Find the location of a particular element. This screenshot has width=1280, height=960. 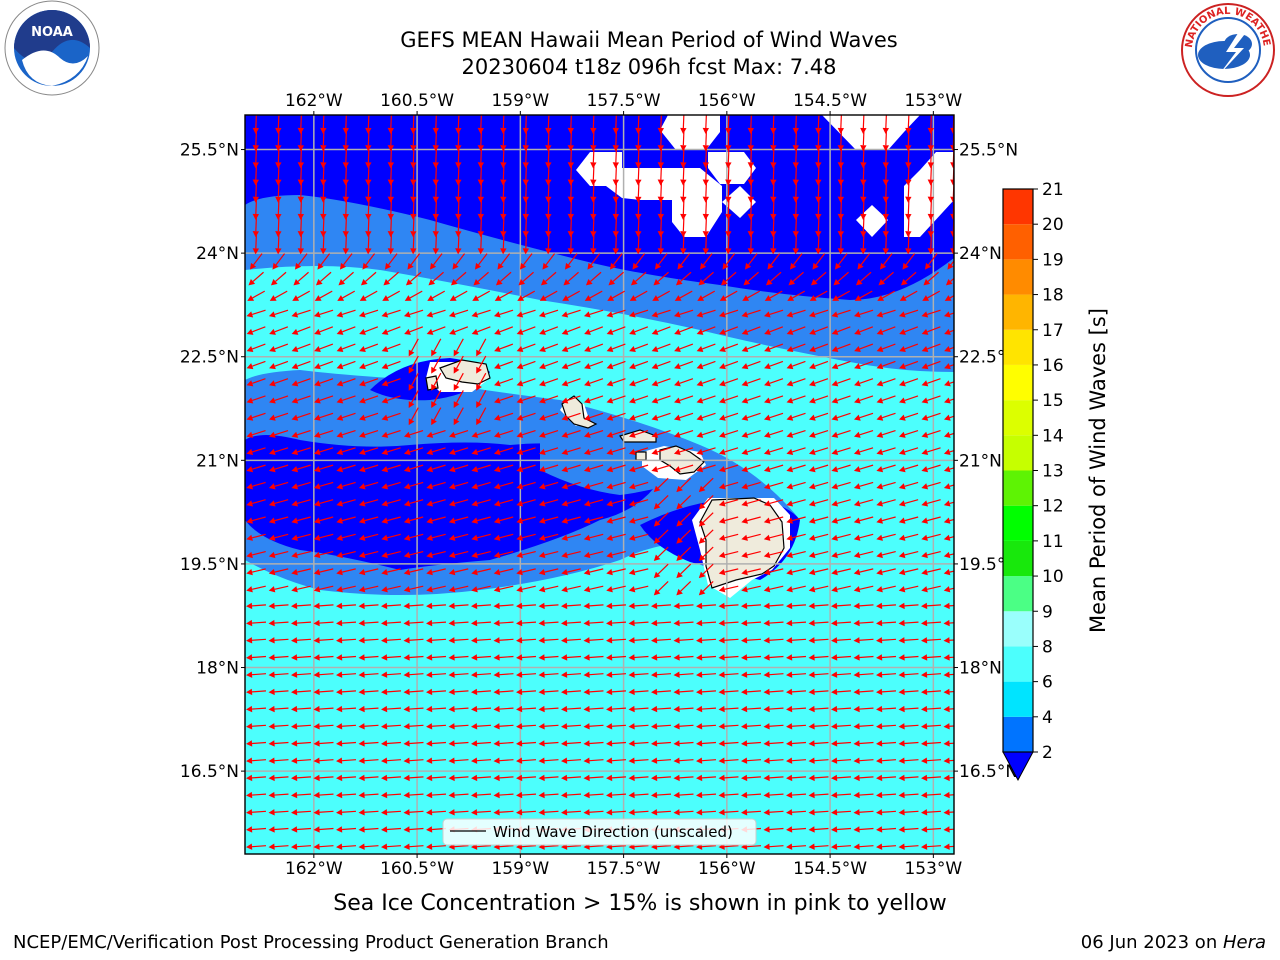

lon-label-top: 159°W is located at coordinates (520, 101).